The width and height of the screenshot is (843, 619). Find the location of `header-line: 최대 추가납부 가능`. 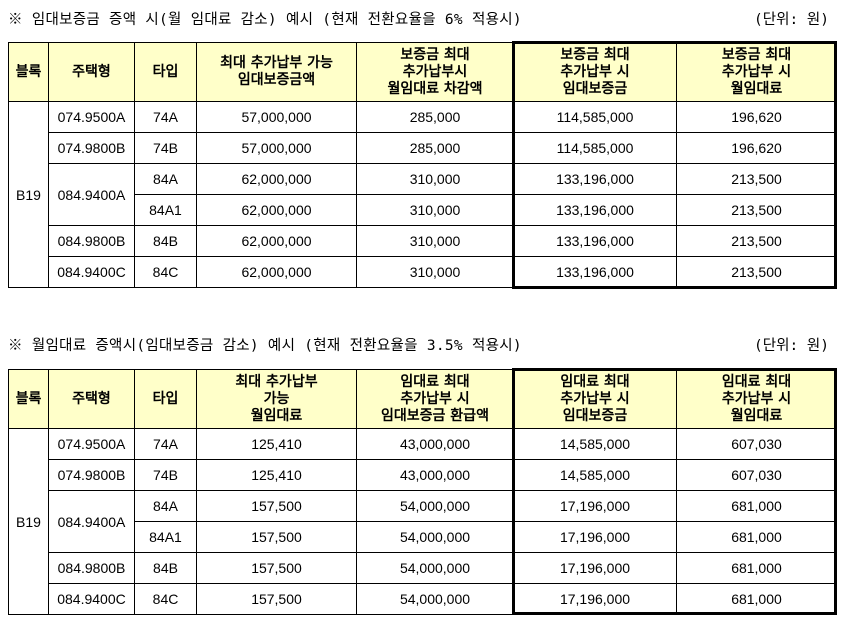

header-line: 최대 추가납부 가능 is located at coordinates (276, 63).